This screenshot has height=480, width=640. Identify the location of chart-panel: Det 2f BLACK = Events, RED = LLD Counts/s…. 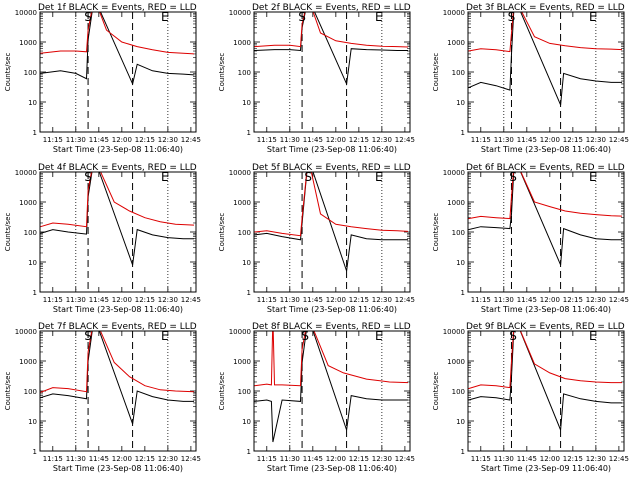
(316, 78).